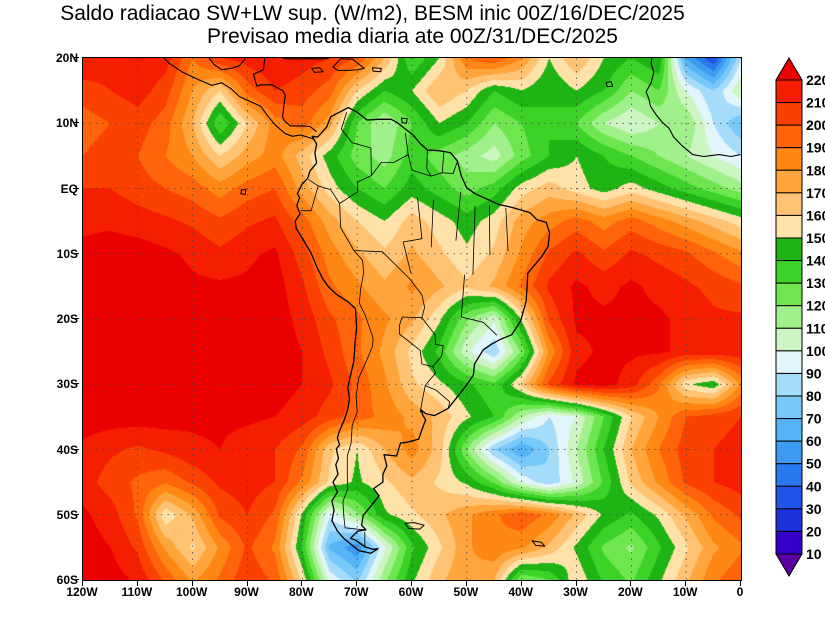 The width and height of the screenshot is (825, 637). Describe the element at coordinates (814, 531) in the screenshot. I see `colorbar-level-label: 20` at that location.